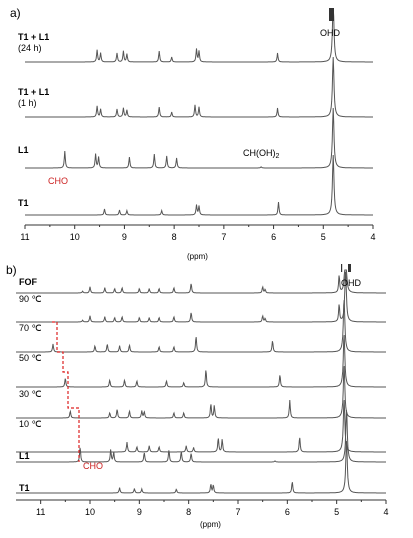  What do you see at coordinates (66, 391) in the screenshot?
I see `cho-shift-dashed-line` at bounding box center [66, 391].